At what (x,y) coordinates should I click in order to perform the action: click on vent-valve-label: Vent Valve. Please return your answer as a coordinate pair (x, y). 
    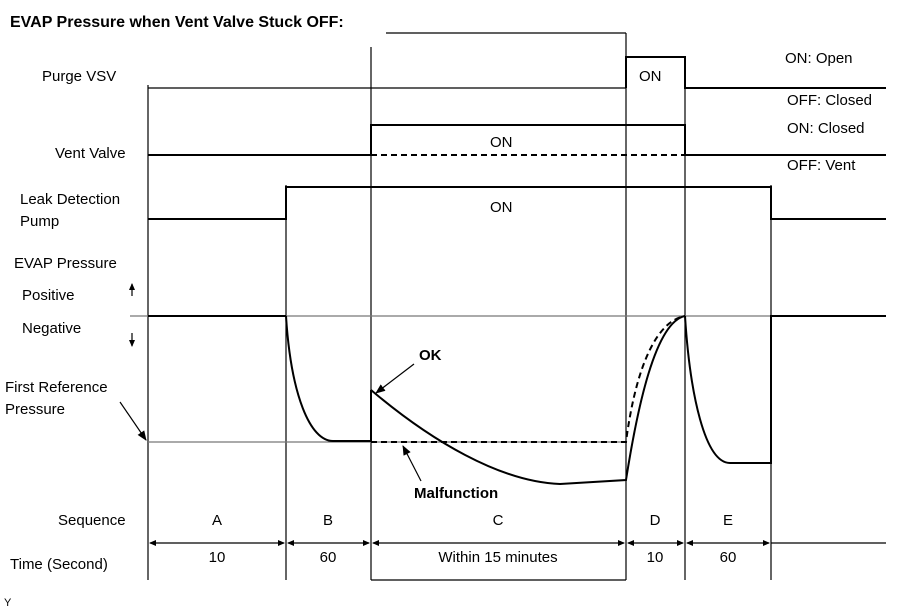
    Looking at the image, I should click on (90, 153).